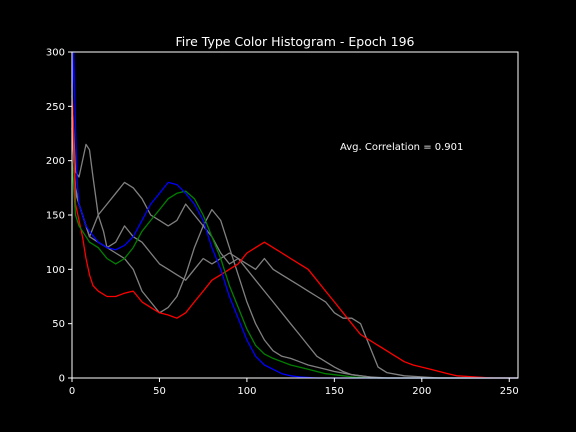 The width and height of the screenshot is (576, 432). Describe the element at coordinates (334, 391) in the screenshot. I see `x-tick-label: 150` at that location.